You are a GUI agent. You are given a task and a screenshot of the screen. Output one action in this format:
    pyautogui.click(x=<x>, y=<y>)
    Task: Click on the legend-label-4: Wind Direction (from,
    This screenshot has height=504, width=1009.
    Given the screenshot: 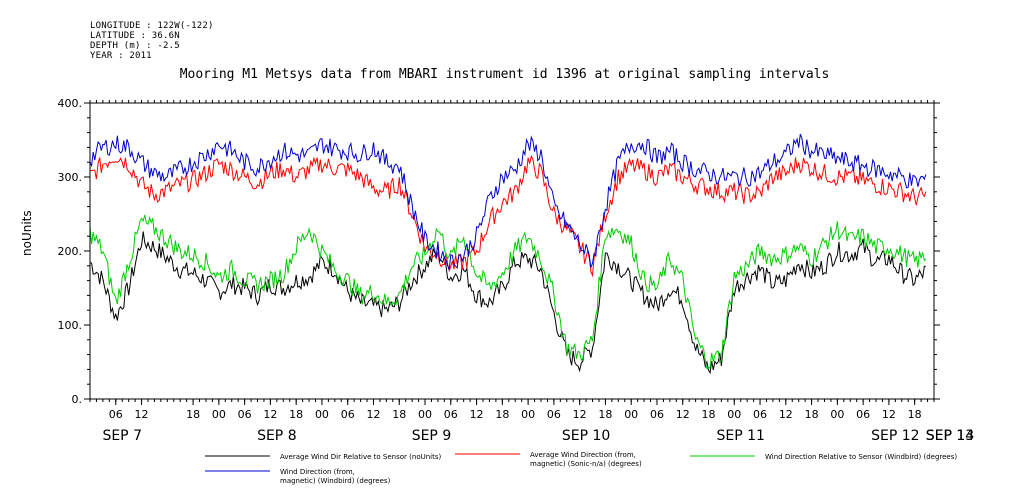 What is the action you would take?
    pyautogui.click(x=317, y=472)
    